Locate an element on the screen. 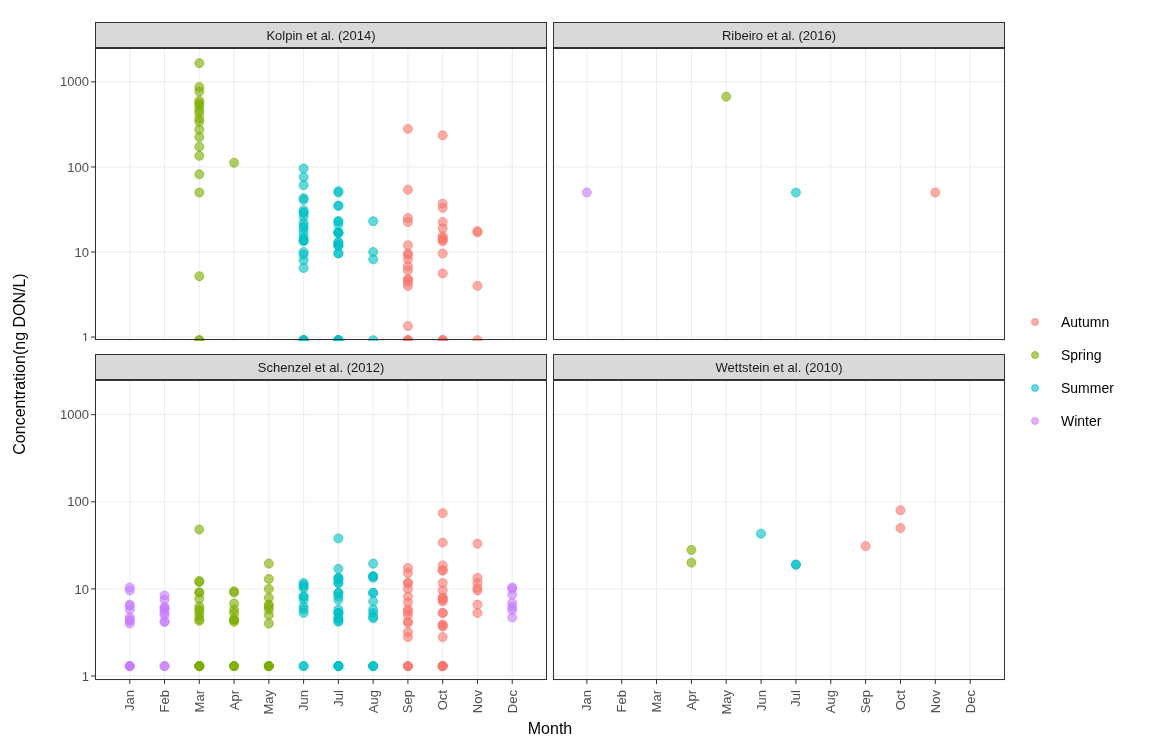 The image size is (1157, 744). legend-label: Spring is located at coordinates (1081, 354).